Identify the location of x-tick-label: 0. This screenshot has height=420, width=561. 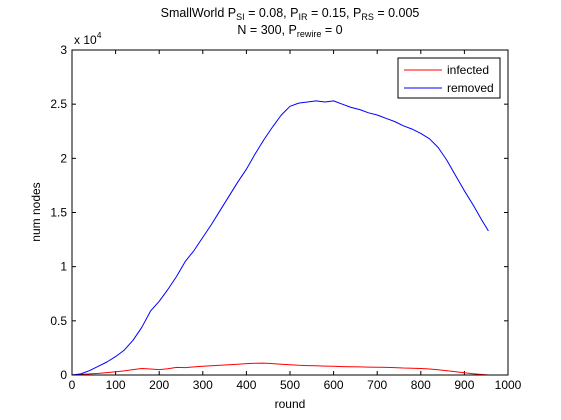
(72, 385).